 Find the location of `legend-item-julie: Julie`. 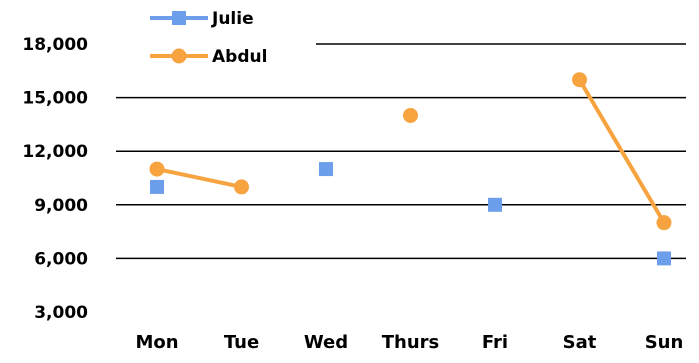

legend-item-julie: Julie is located at coordinates (202, 19).